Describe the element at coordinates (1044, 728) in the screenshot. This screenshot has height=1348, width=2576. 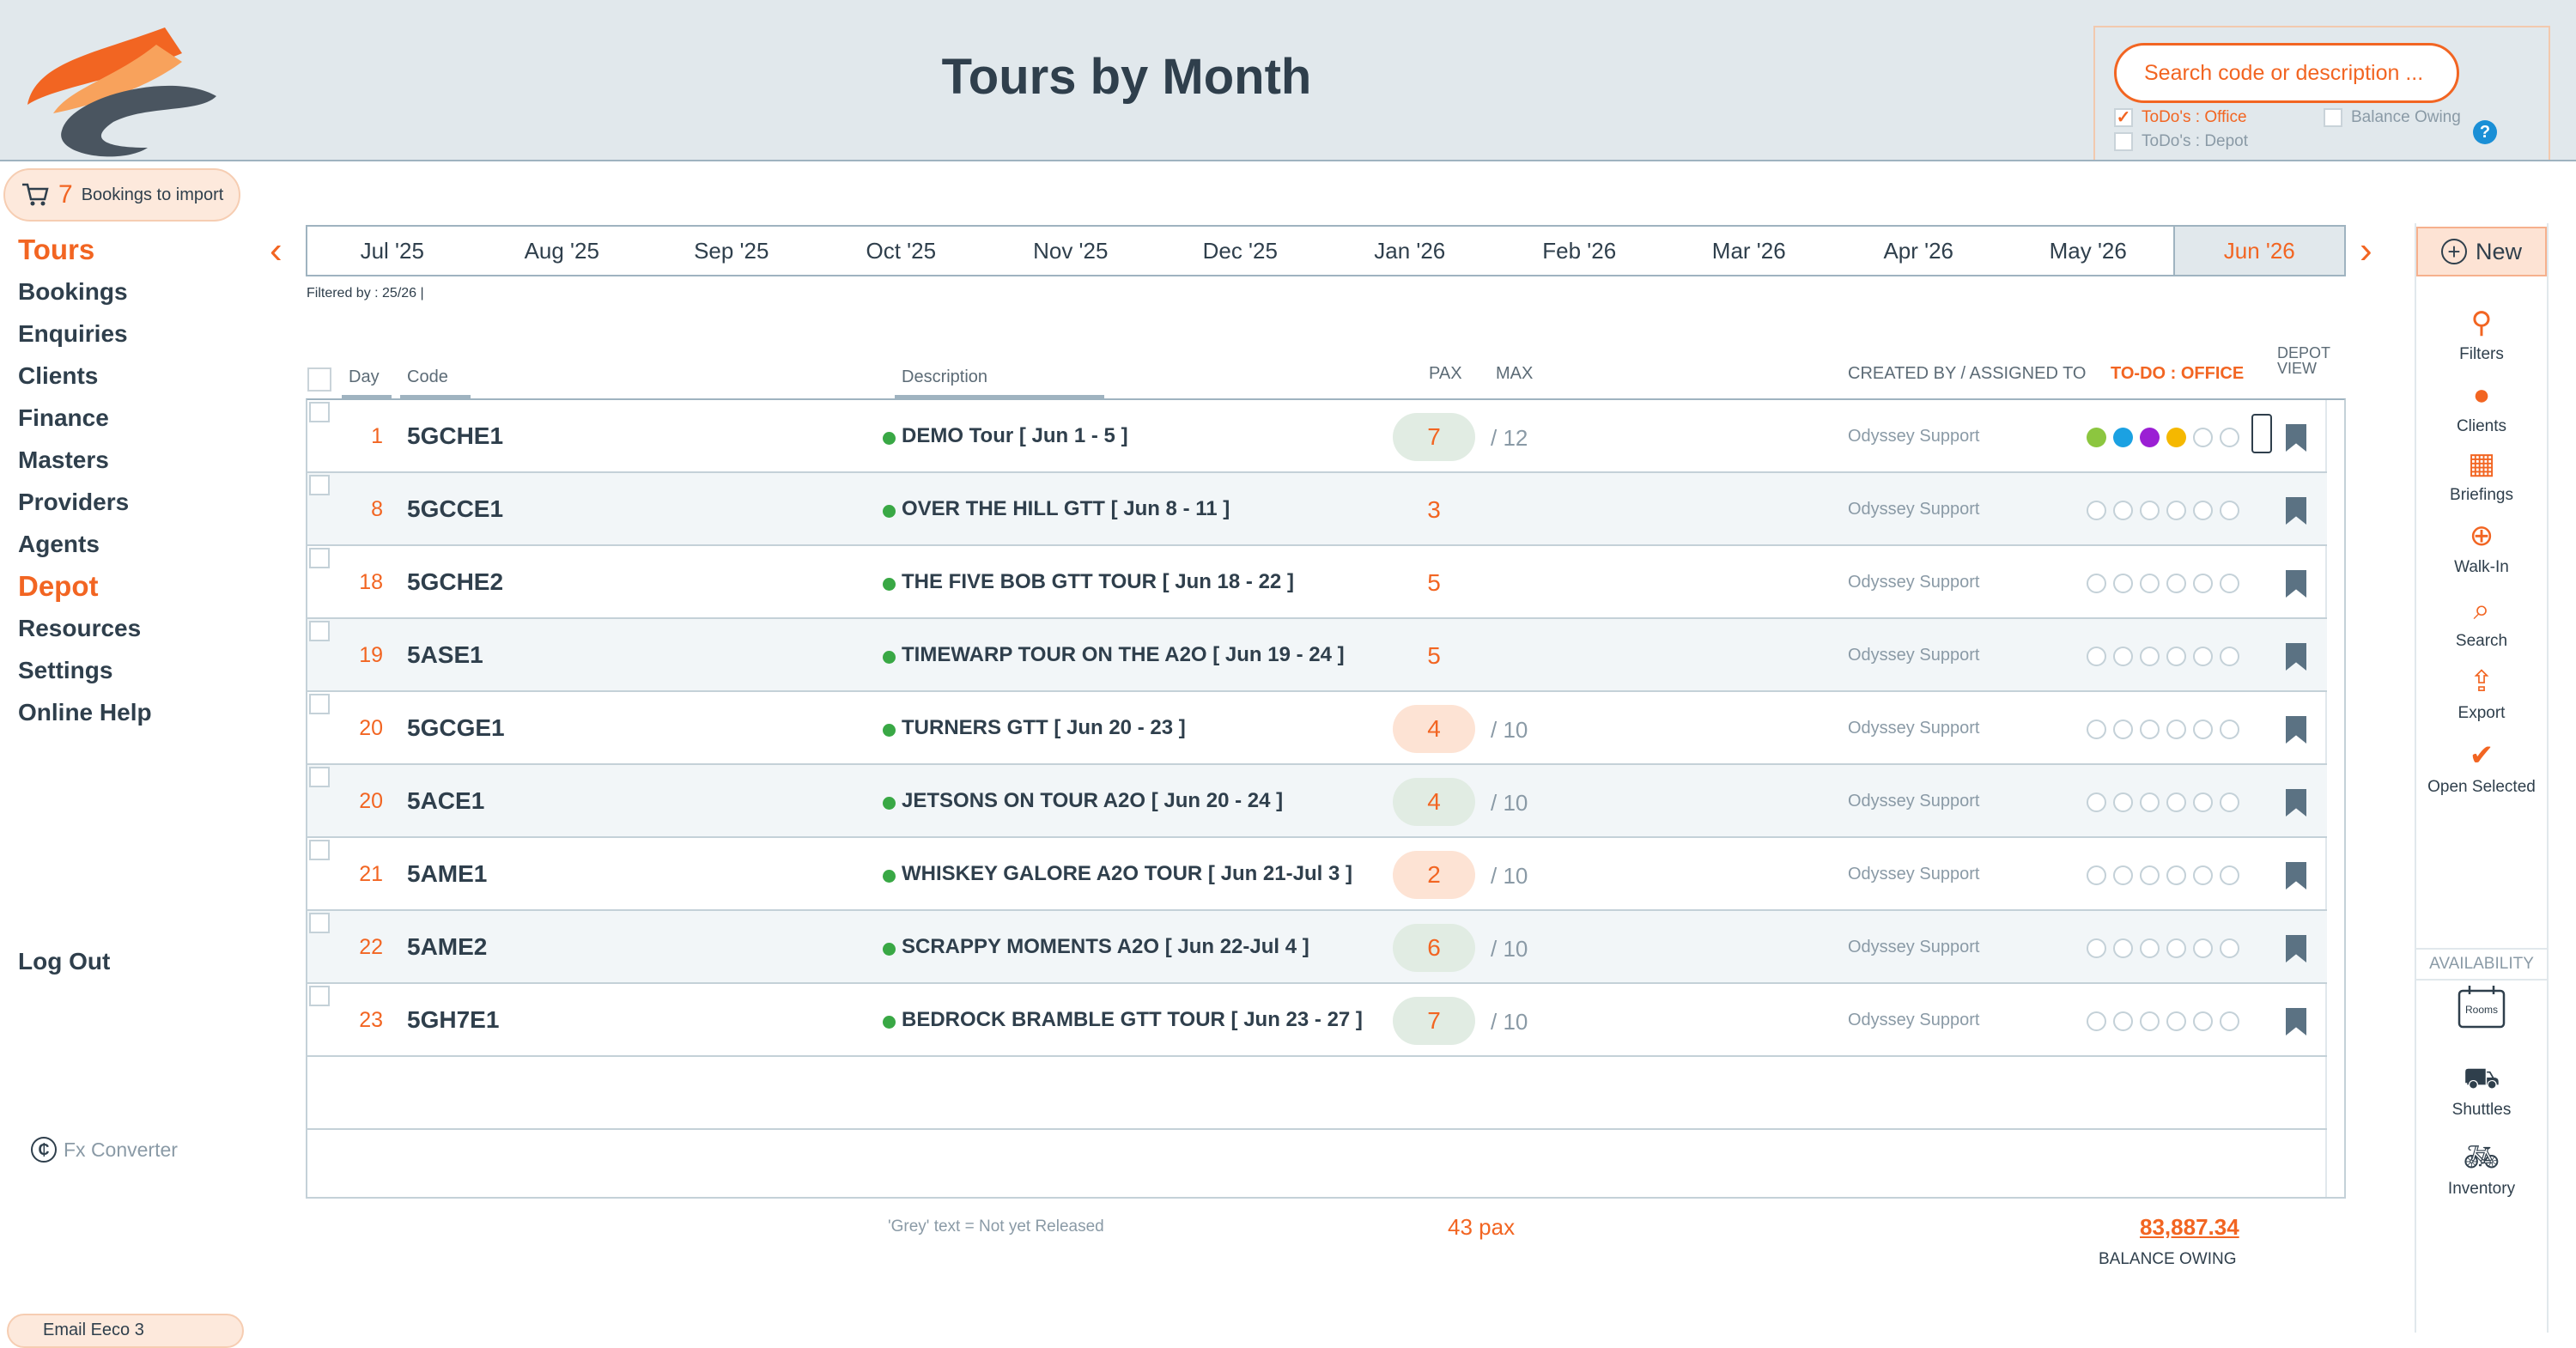
I see `row-description: TURNERS GTT [ Jun 20 - 23 ]` at that location.